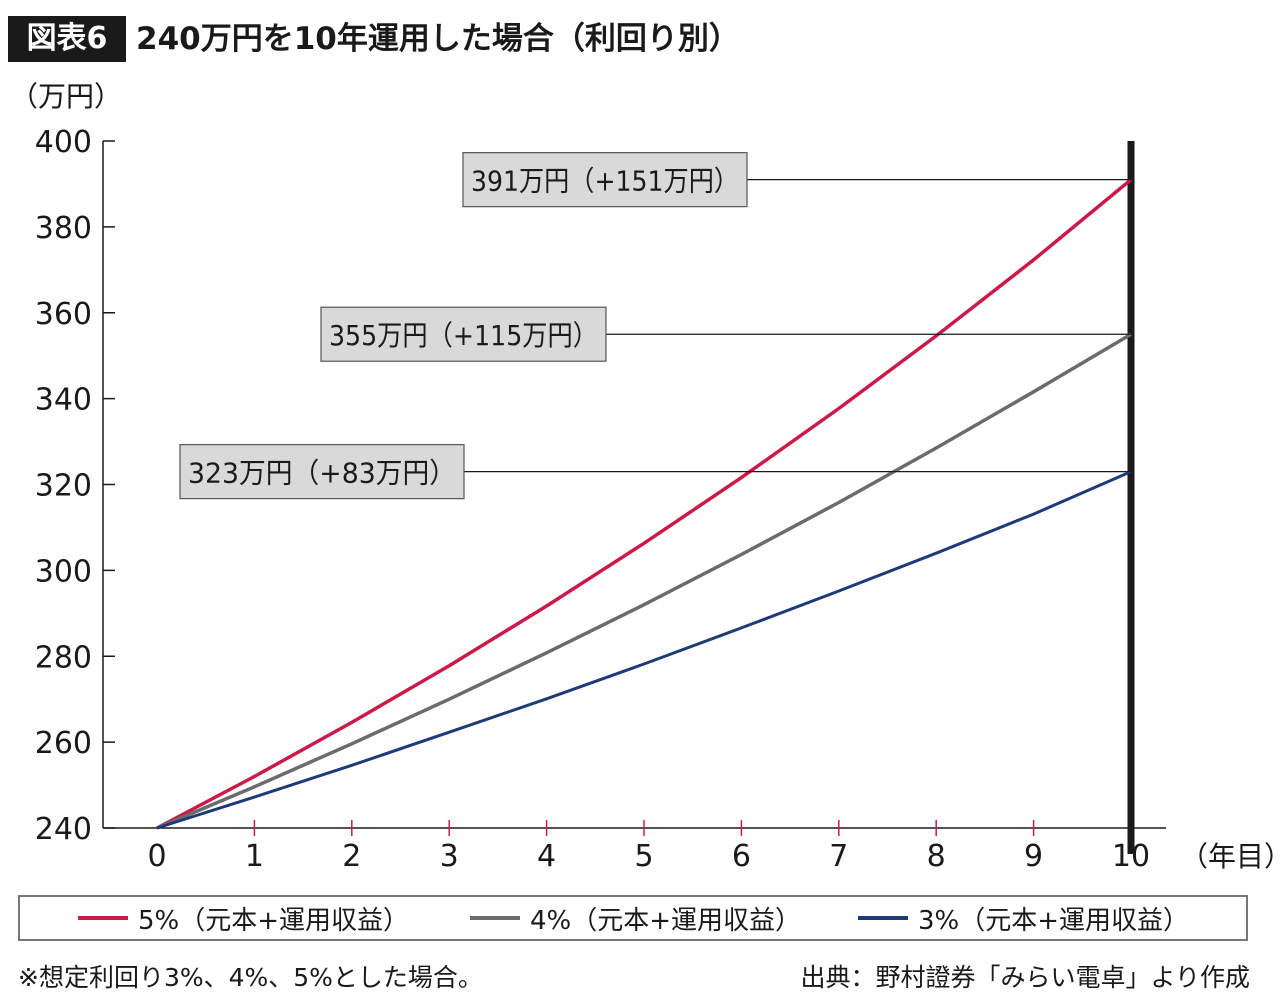  Describe the element at coordinates (1033, 856) in the screenshot. I see `x-tick-label: 9` at that location.